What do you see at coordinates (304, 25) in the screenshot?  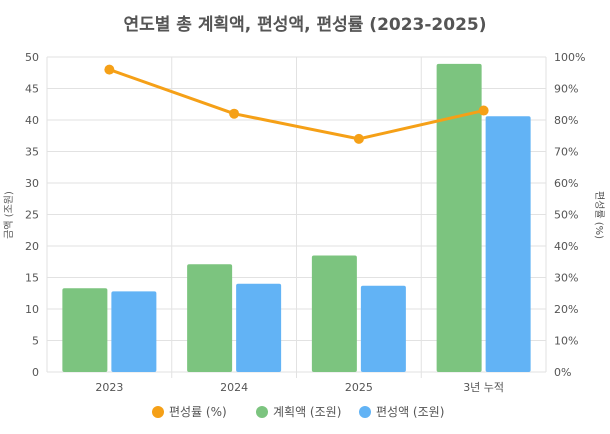 I see `chart-title: 연도별 총 계획액, 편성액, 편성률 (2023-2025)` at bounding box center [304, 25].